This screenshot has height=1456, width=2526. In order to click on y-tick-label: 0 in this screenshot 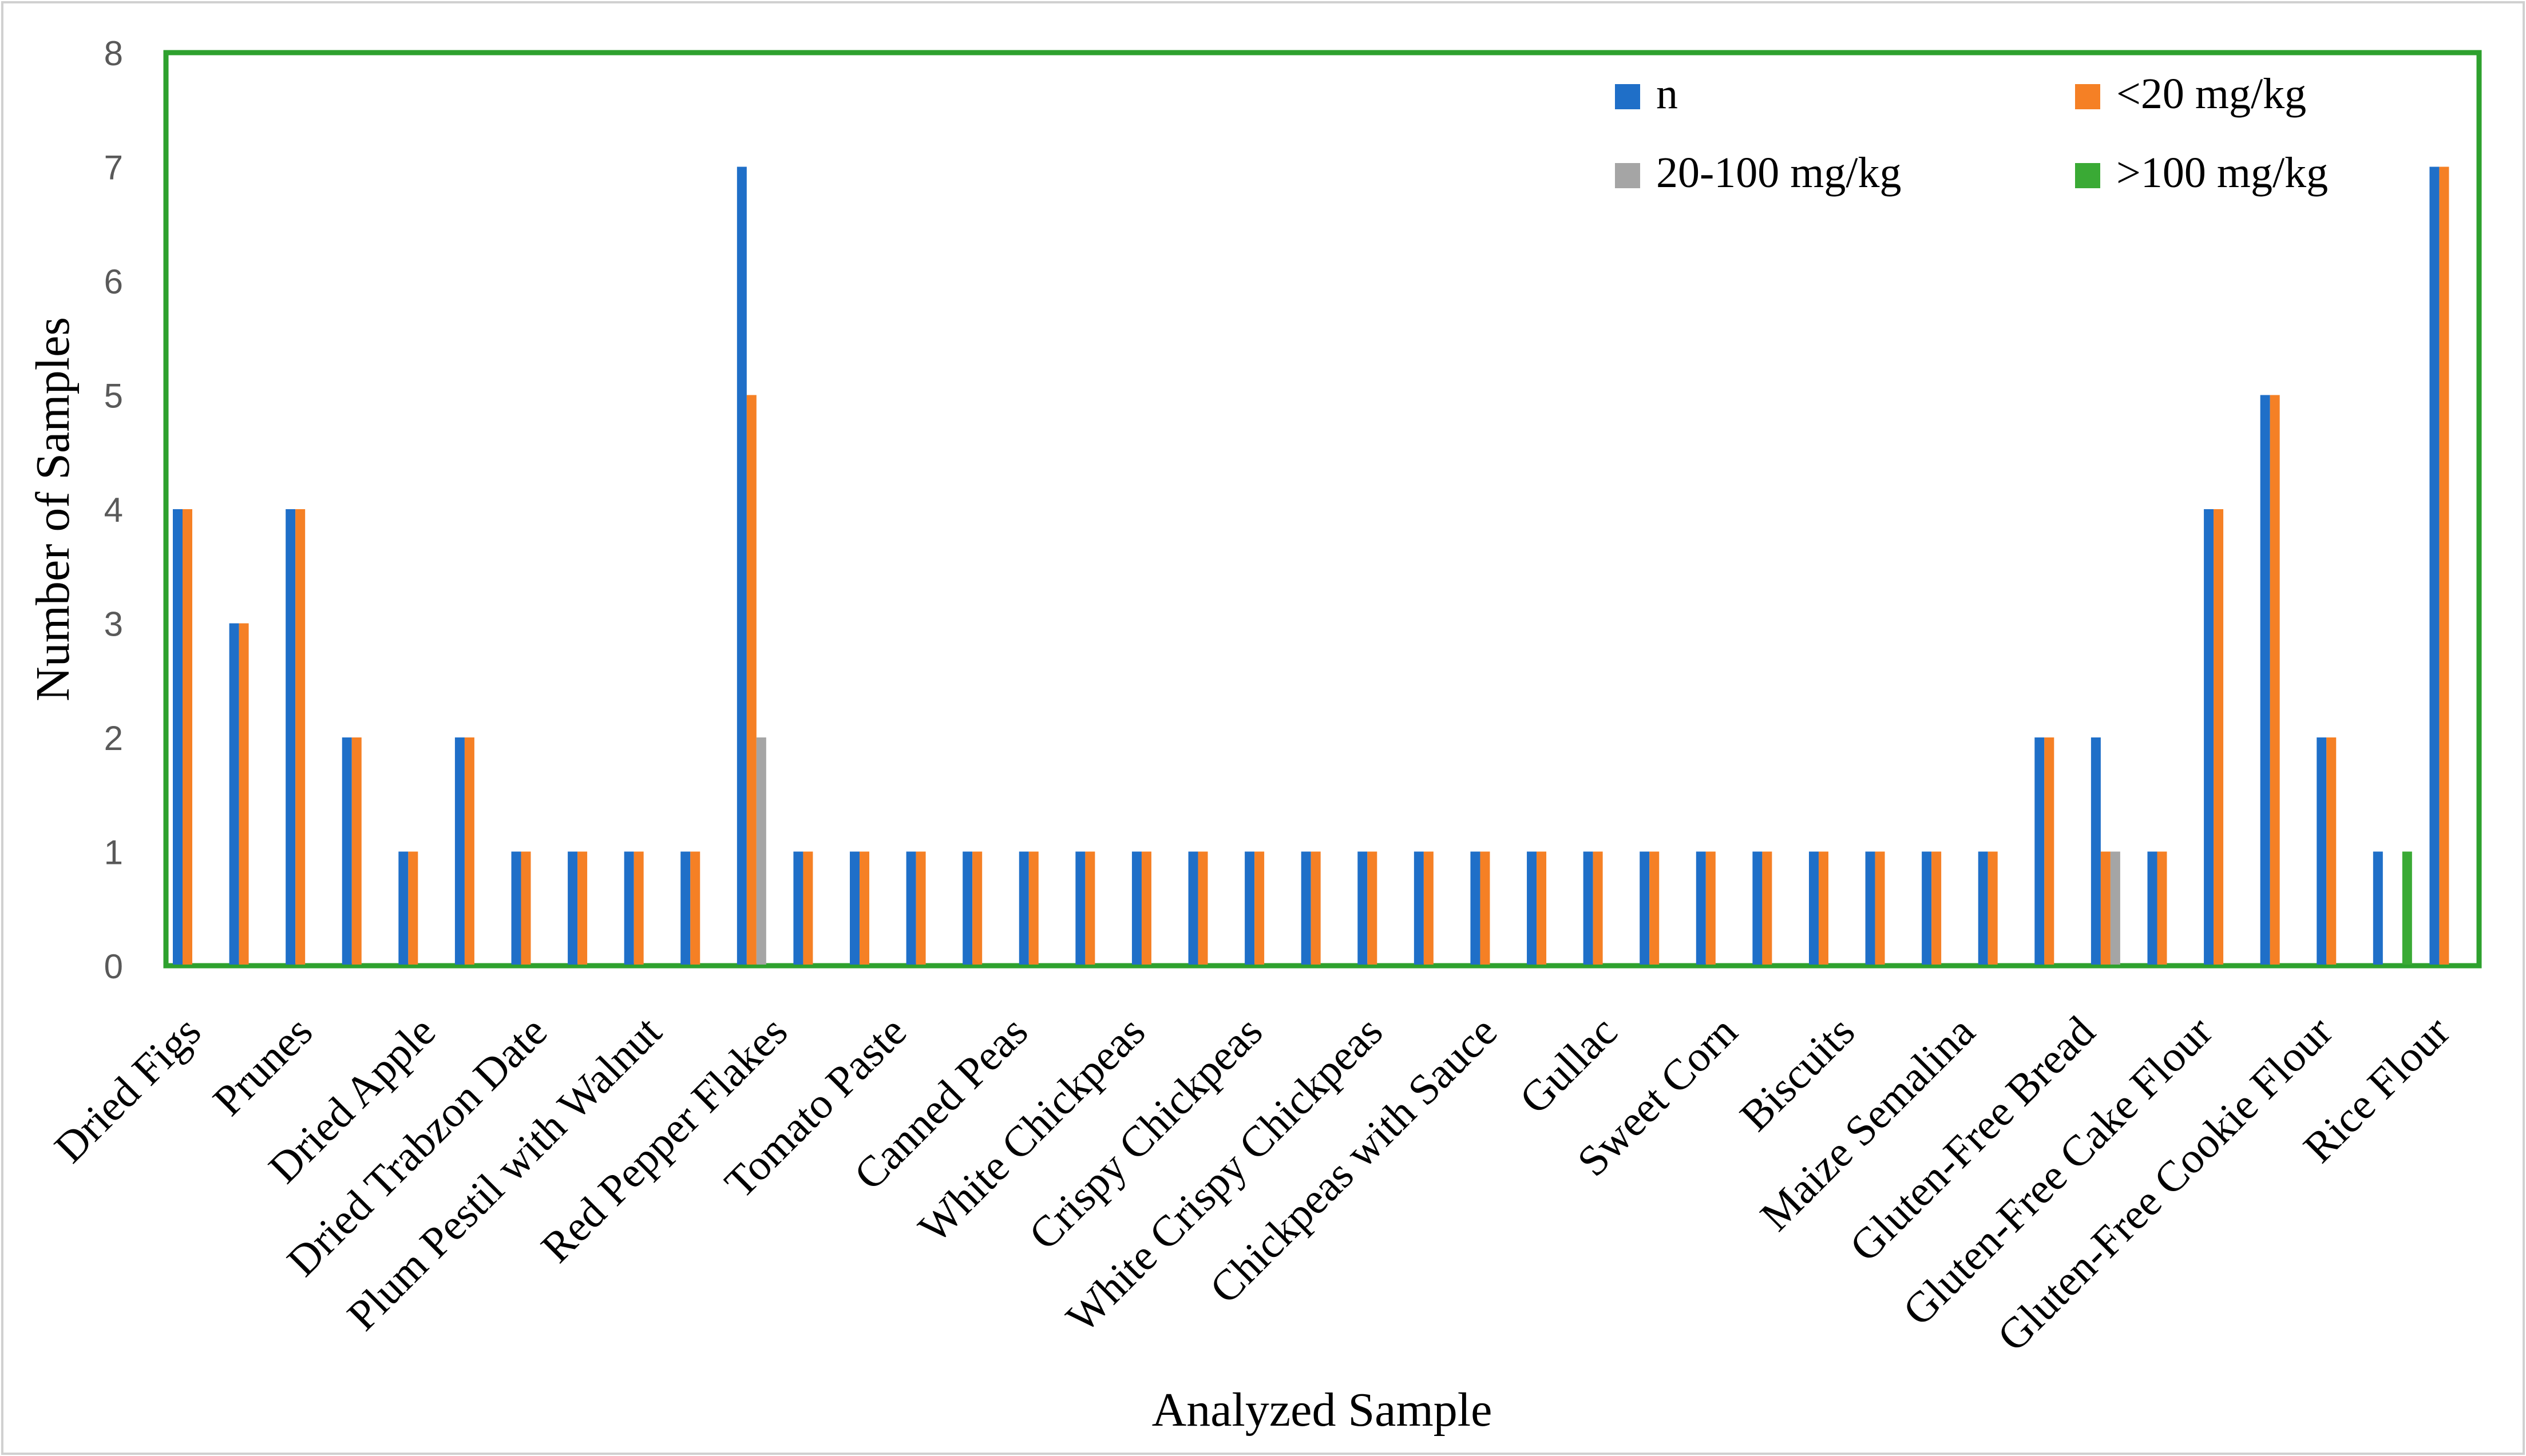, I will do `click(113, 967)`.